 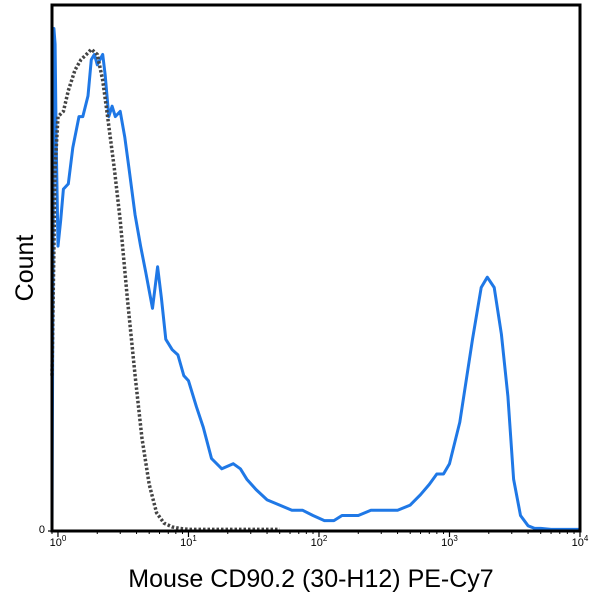 What do you see at coordinates (42, 530) in the screenshot?
I see `y-tick-label: 0` at bounding box center [42, 530].